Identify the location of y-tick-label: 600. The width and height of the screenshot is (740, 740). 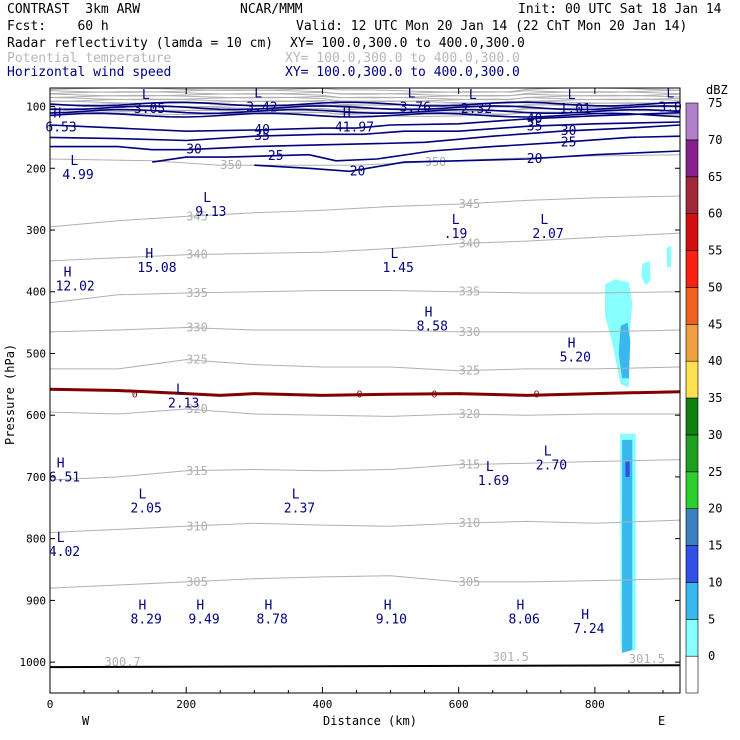
(36, 415).